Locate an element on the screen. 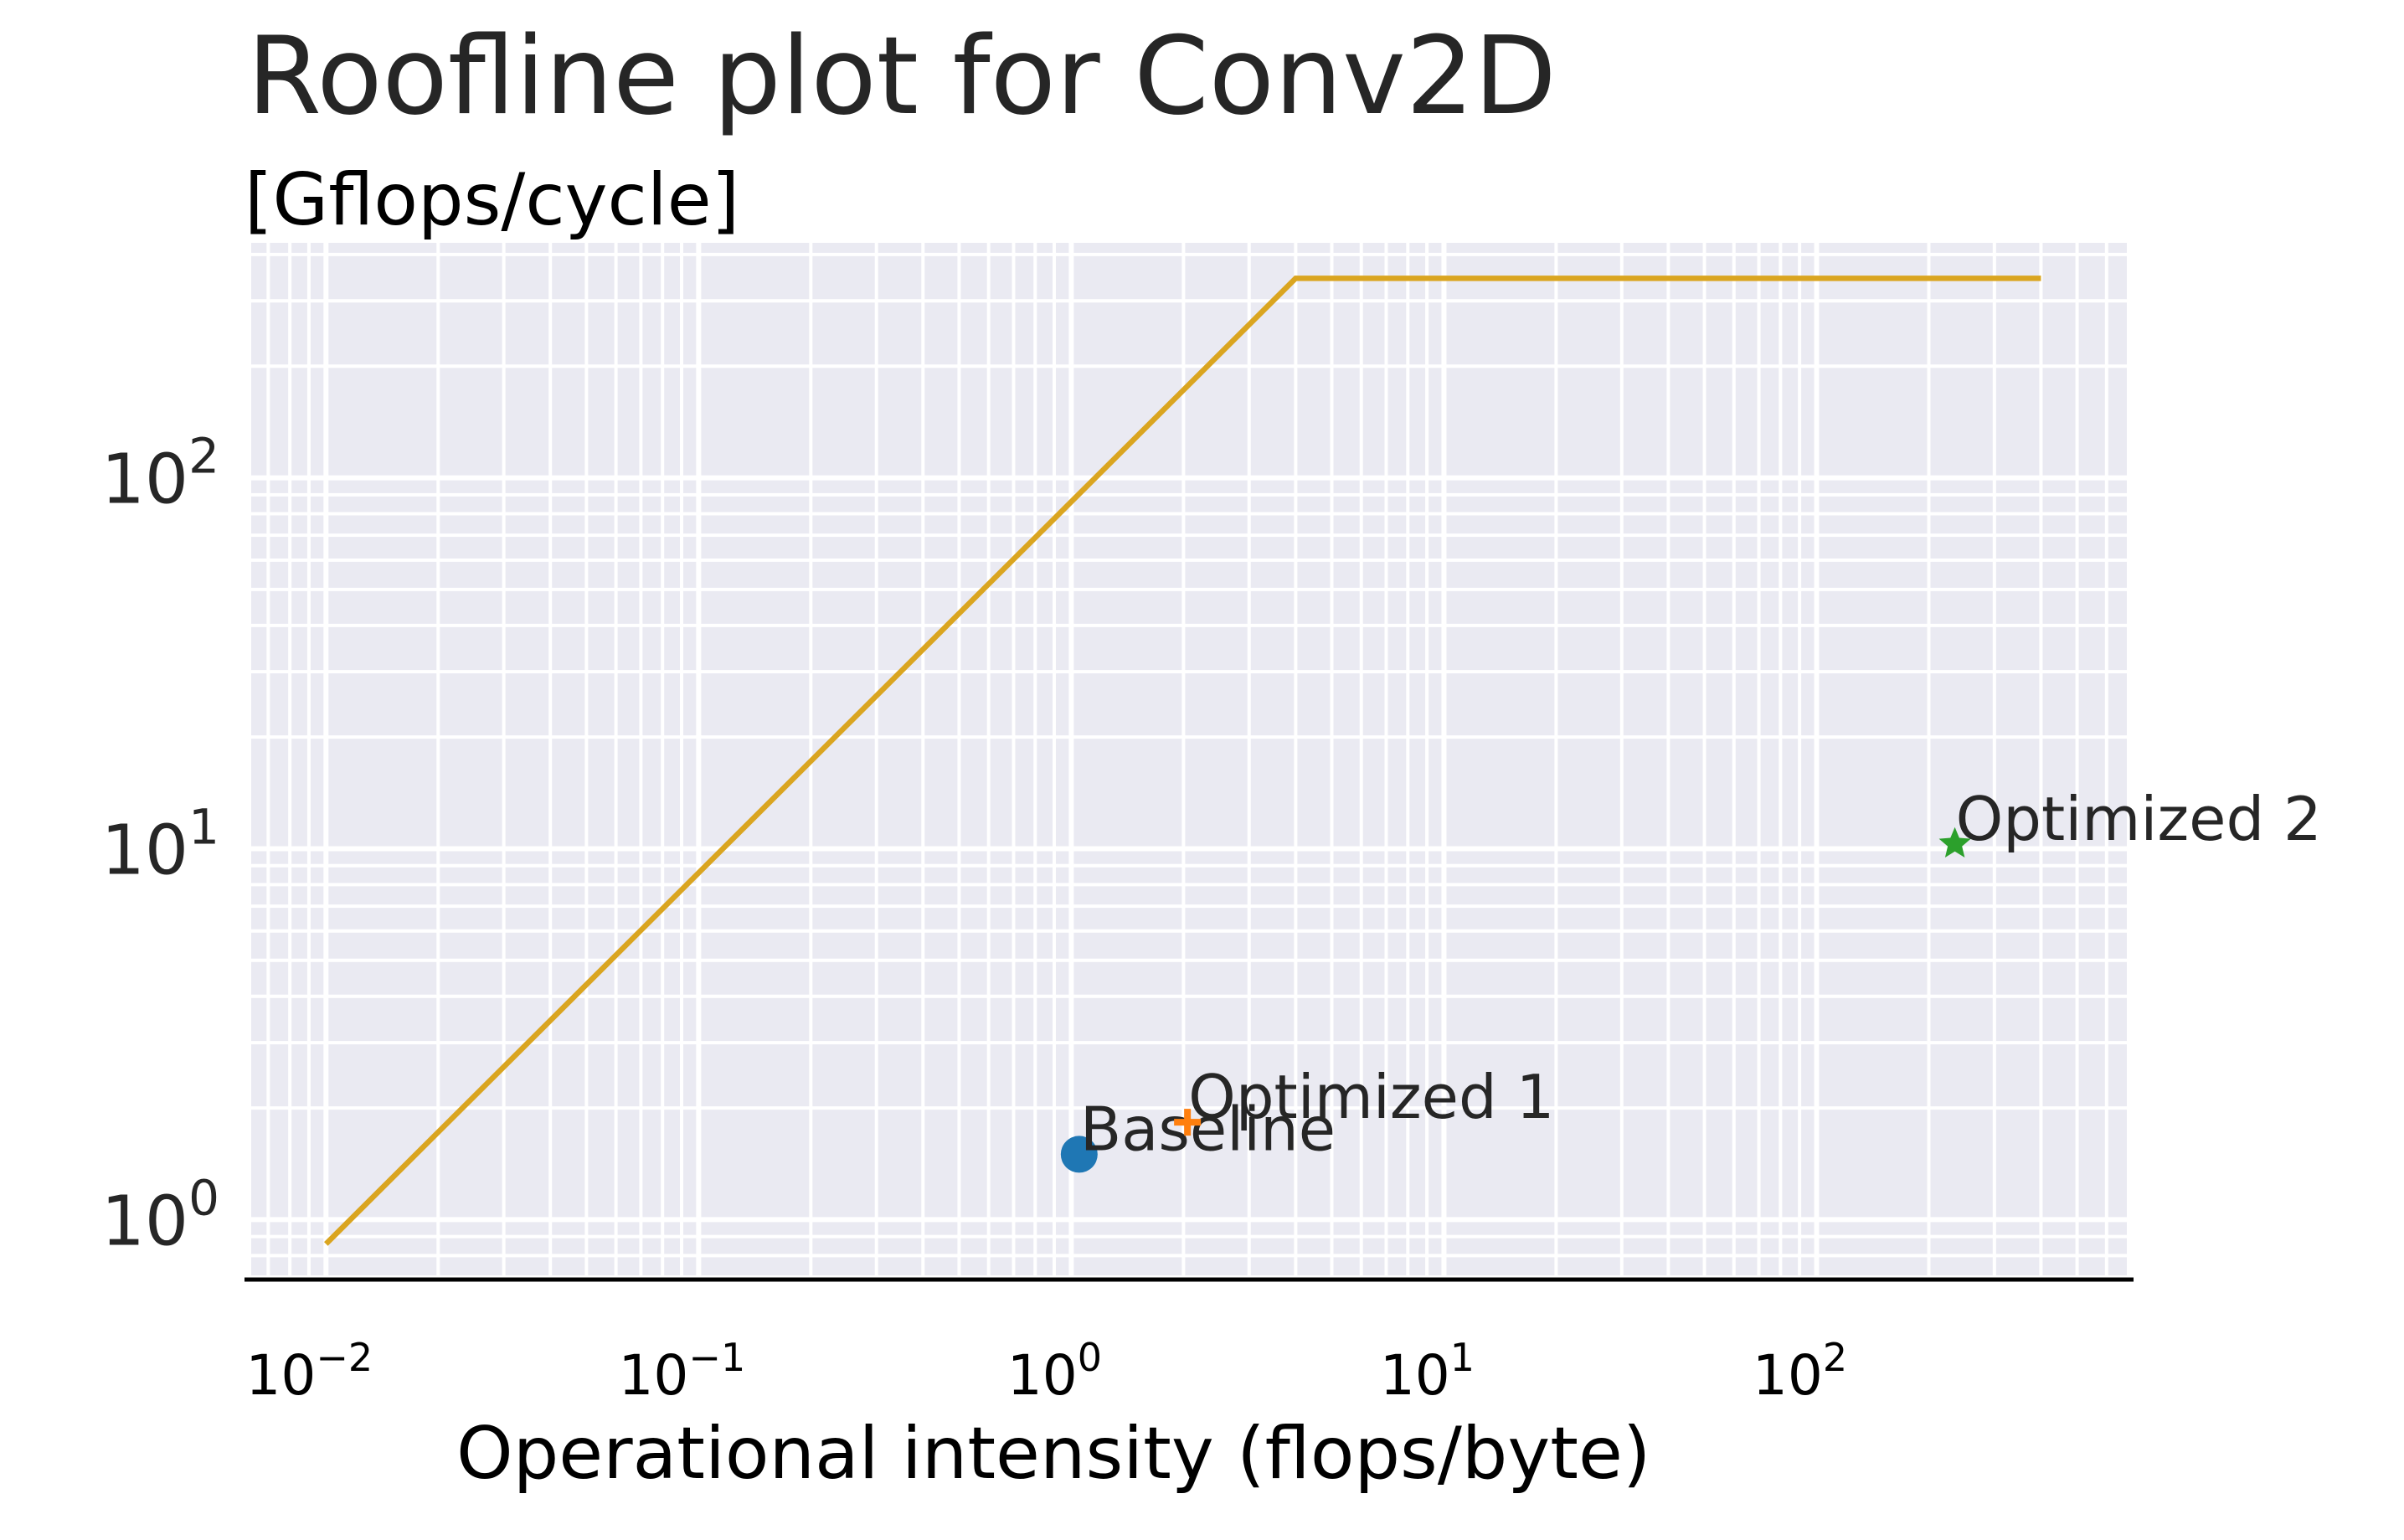 This screenshot has height=1540, width=2404. x-tick-label: 10⁰ is located at coordinates (1054, 1372).